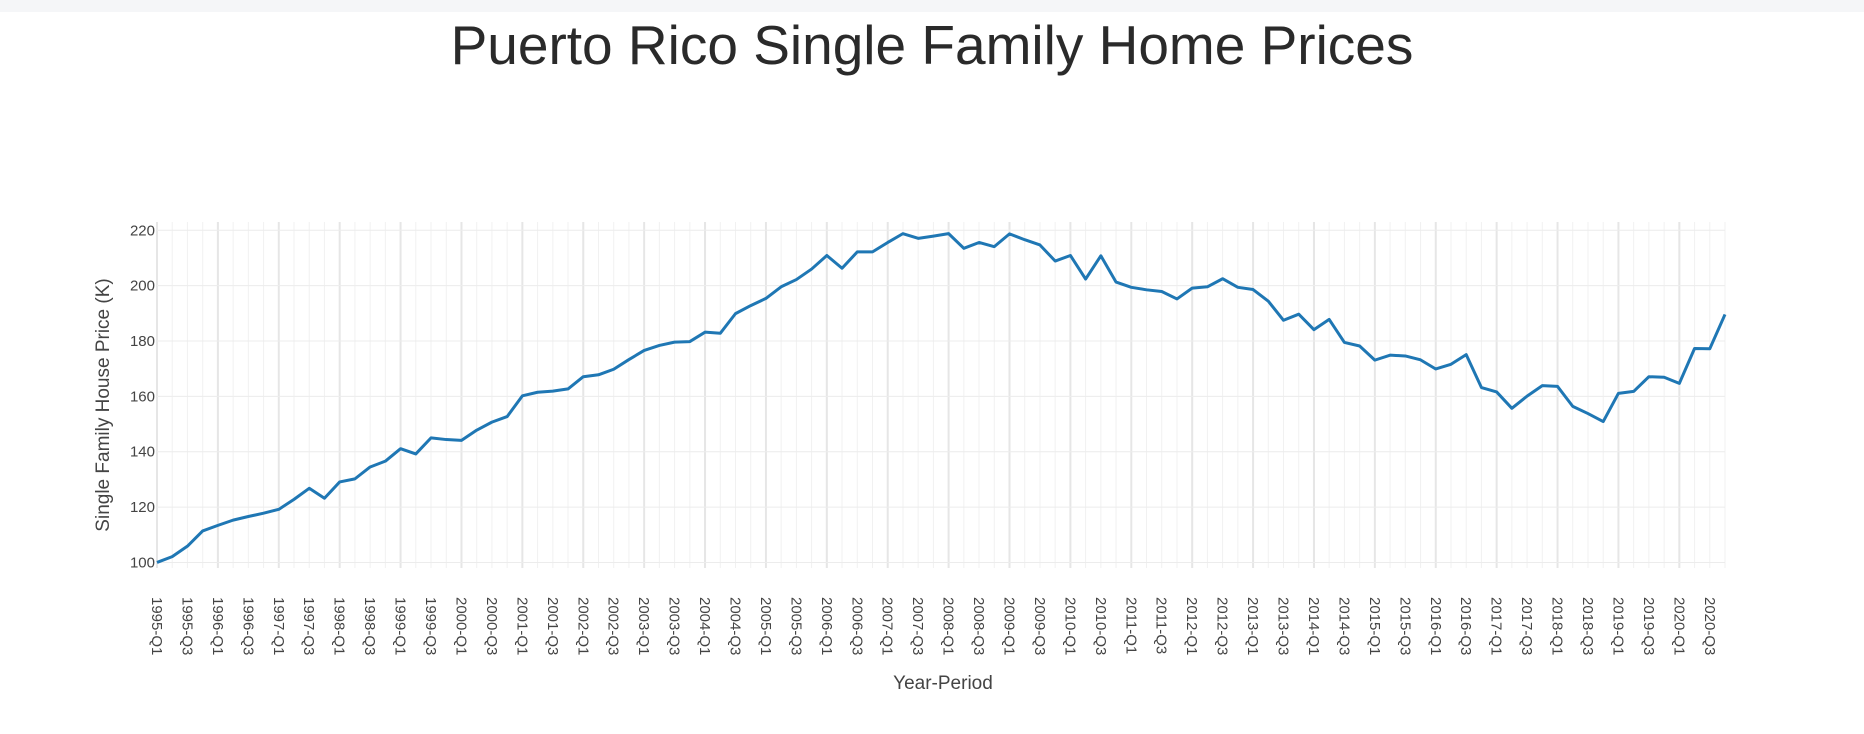  Describe the element at coordinates (247, 626) in the screenshot. I see `x-tick-label: 1996-Q3` at that location.